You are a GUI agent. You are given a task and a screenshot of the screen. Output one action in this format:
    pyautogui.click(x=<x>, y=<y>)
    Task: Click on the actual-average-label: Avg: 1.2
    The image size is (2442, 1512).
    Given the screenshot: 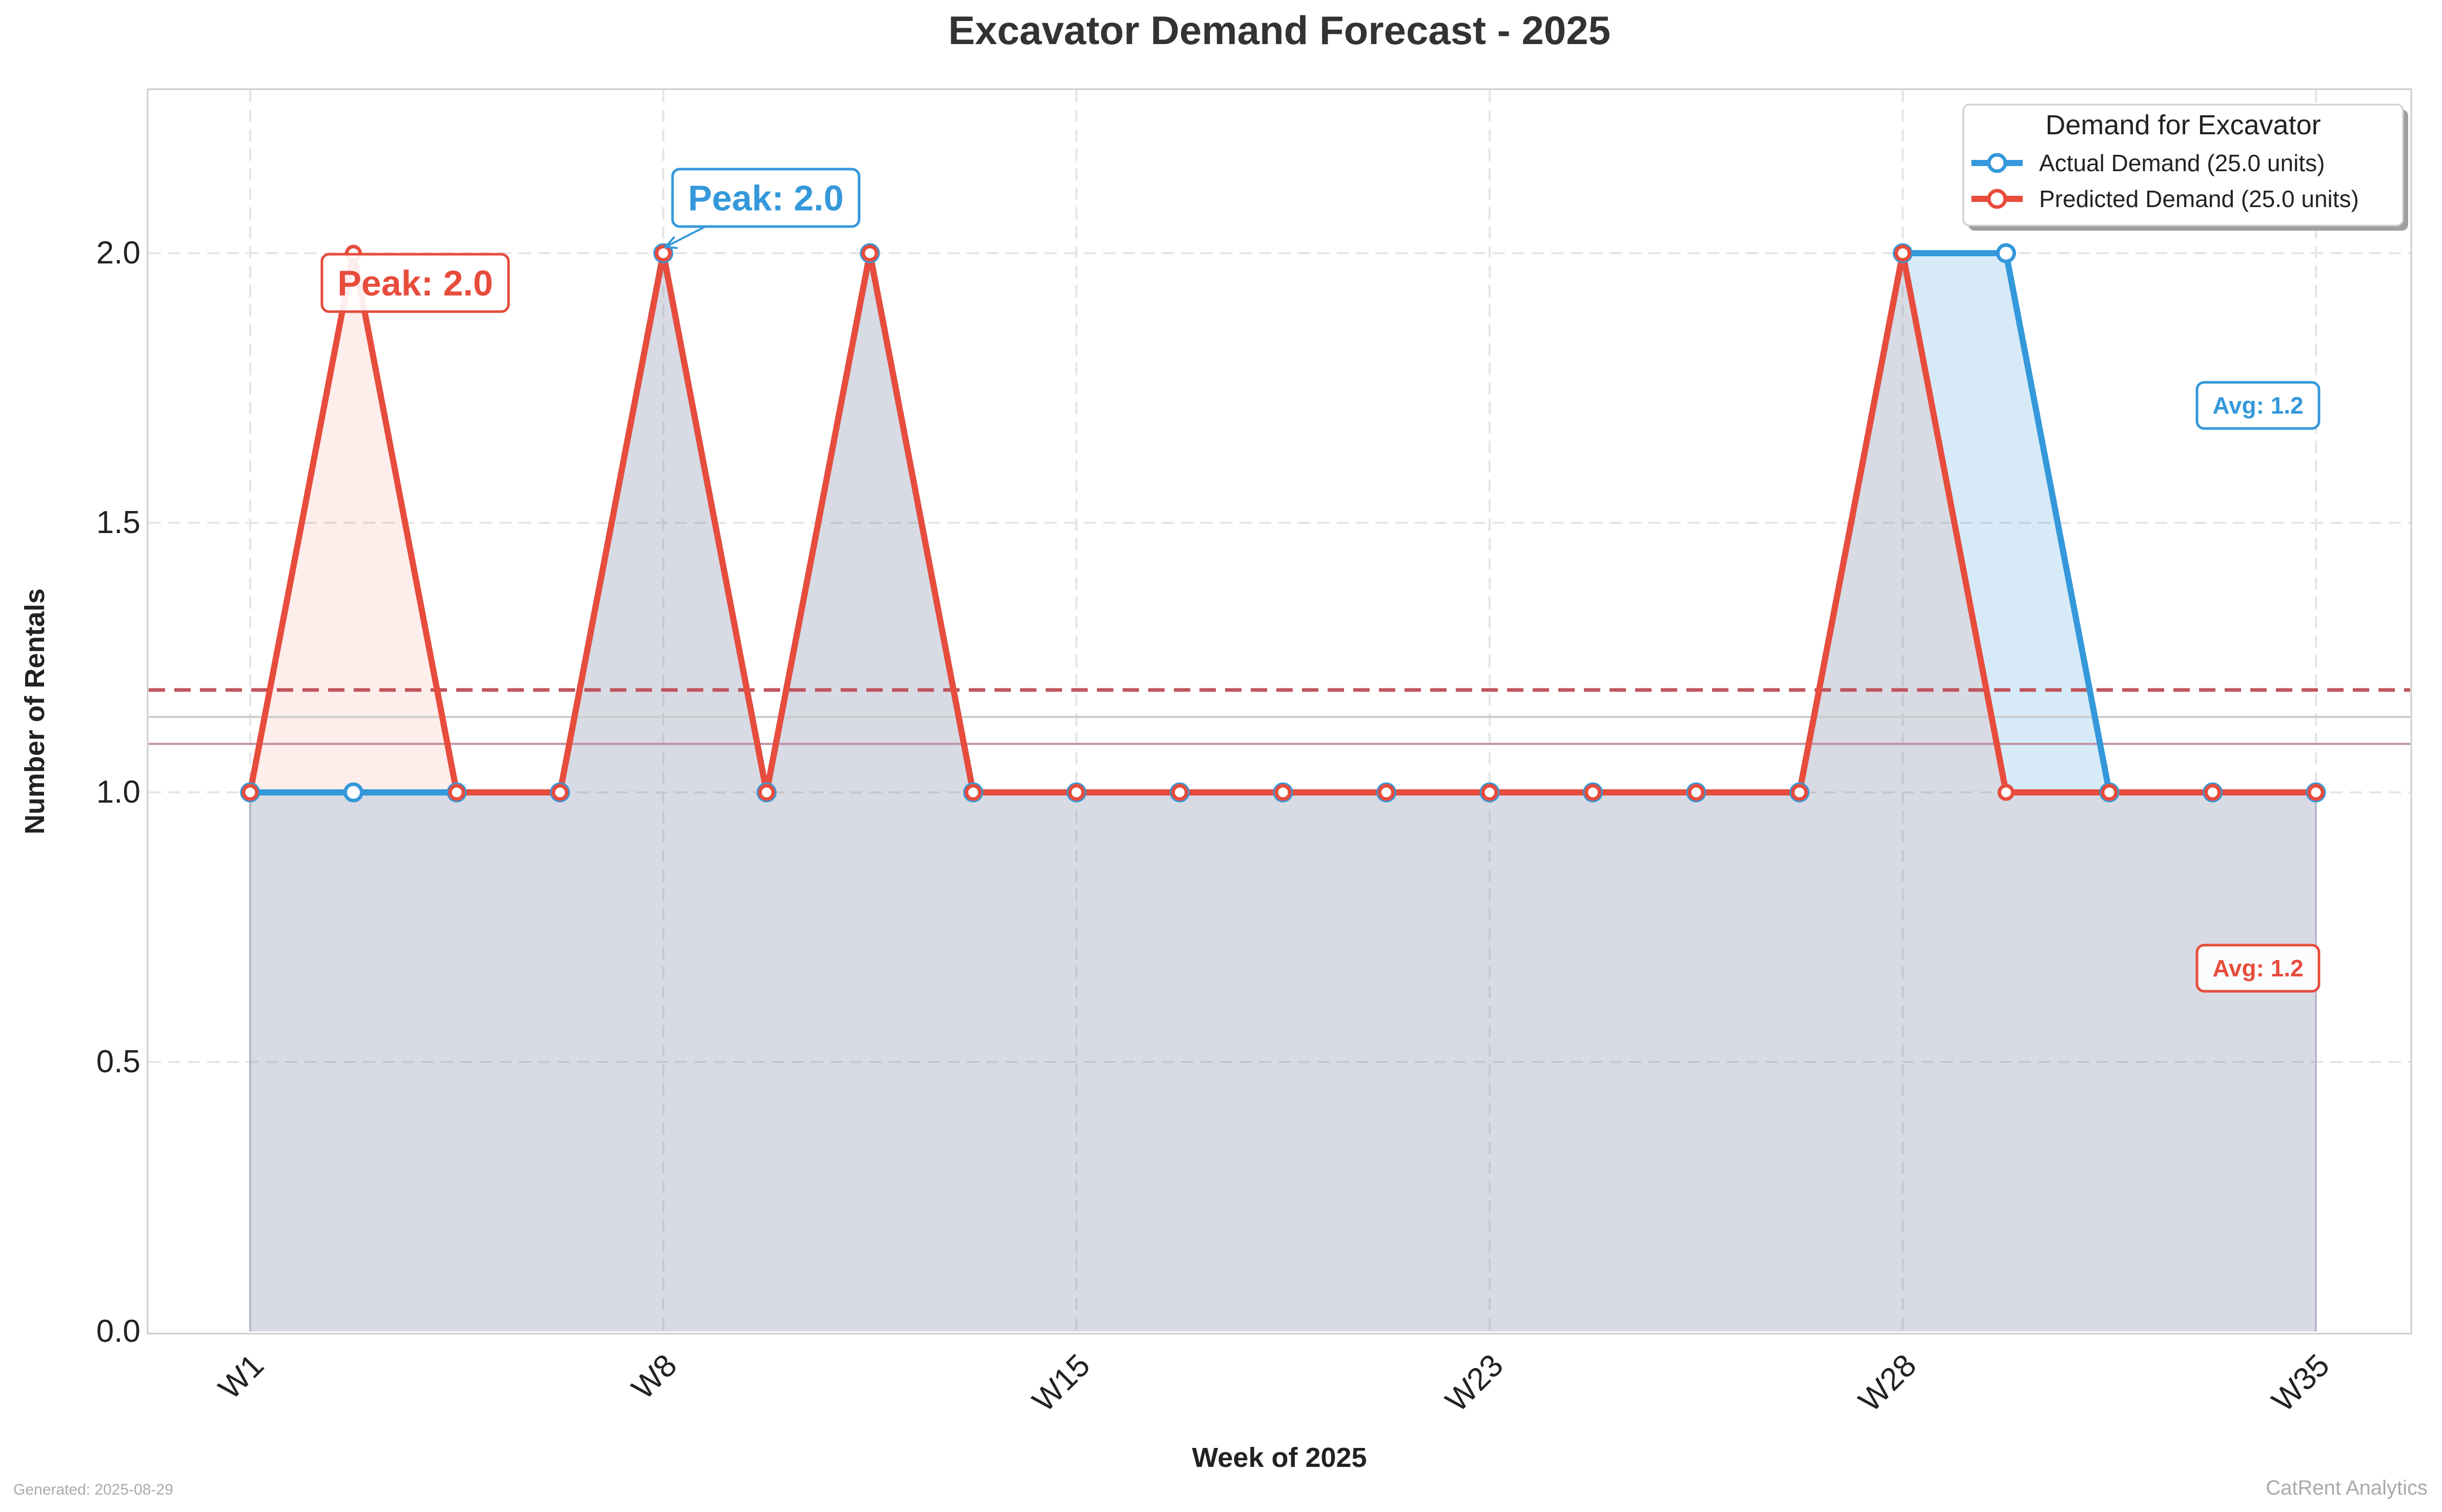 What is the action you would take?
    pyautogui.click(x=2257, y=406)
    